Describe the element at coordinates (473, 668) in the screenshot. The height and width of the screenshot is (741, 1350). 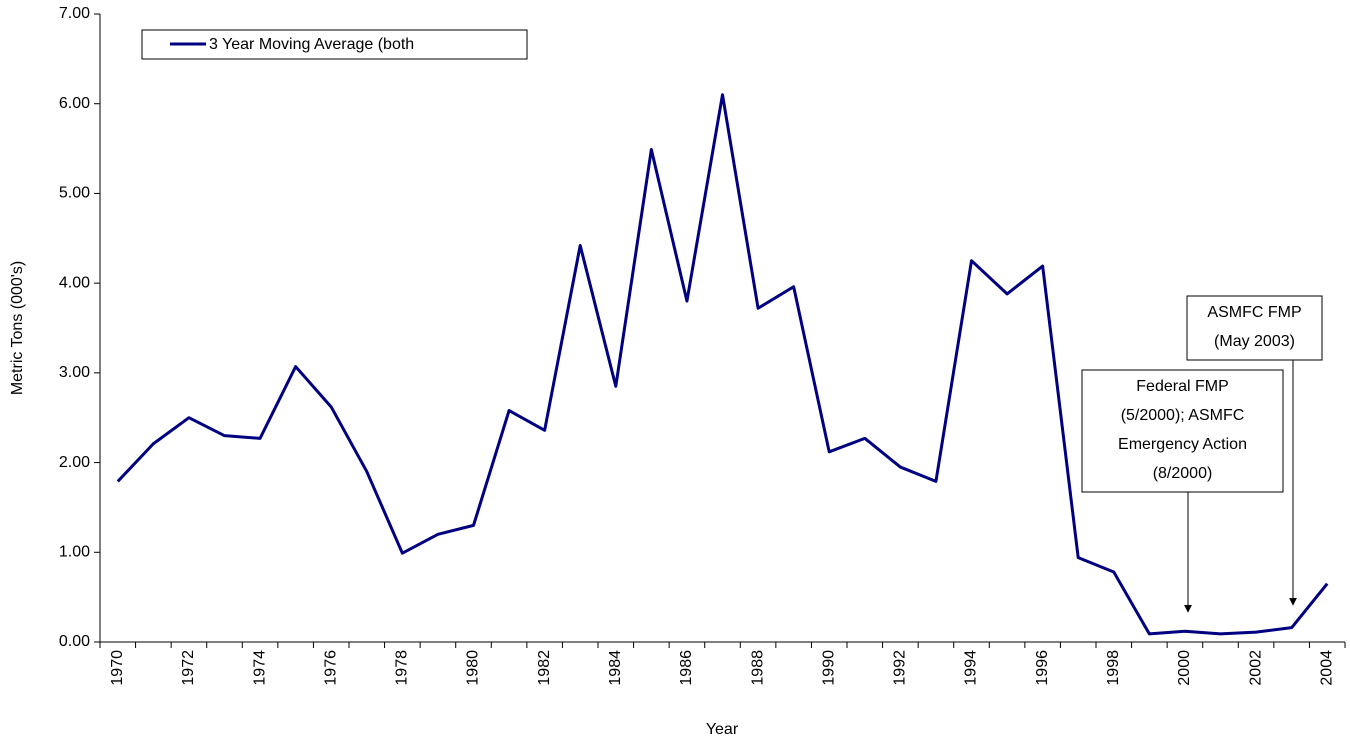
I see `x-tick-label: 1980` at that location.